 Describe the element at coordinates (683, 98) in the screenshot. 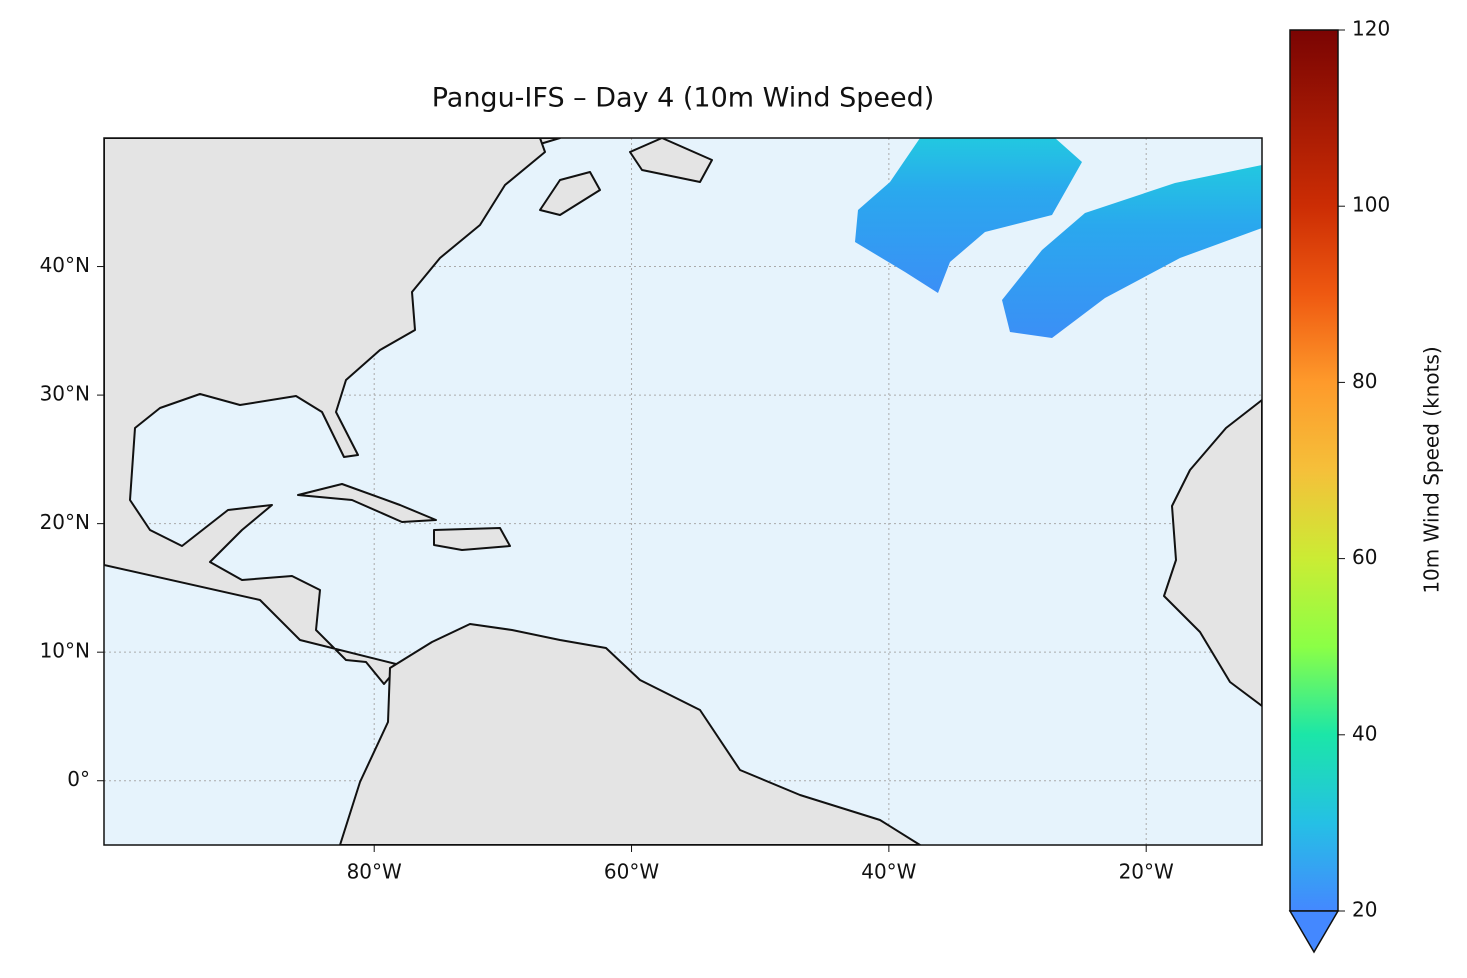

I see `chart-title: Pangu-IFS – Day 4 (10m Wind Speed)` at that location.